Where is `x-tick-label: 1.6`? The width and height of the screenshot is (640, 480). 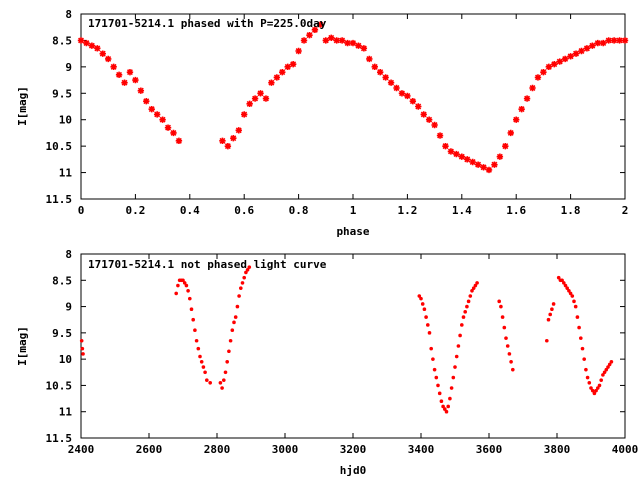
x-tick-label: 1.6 is located at coordinates (516, 210).